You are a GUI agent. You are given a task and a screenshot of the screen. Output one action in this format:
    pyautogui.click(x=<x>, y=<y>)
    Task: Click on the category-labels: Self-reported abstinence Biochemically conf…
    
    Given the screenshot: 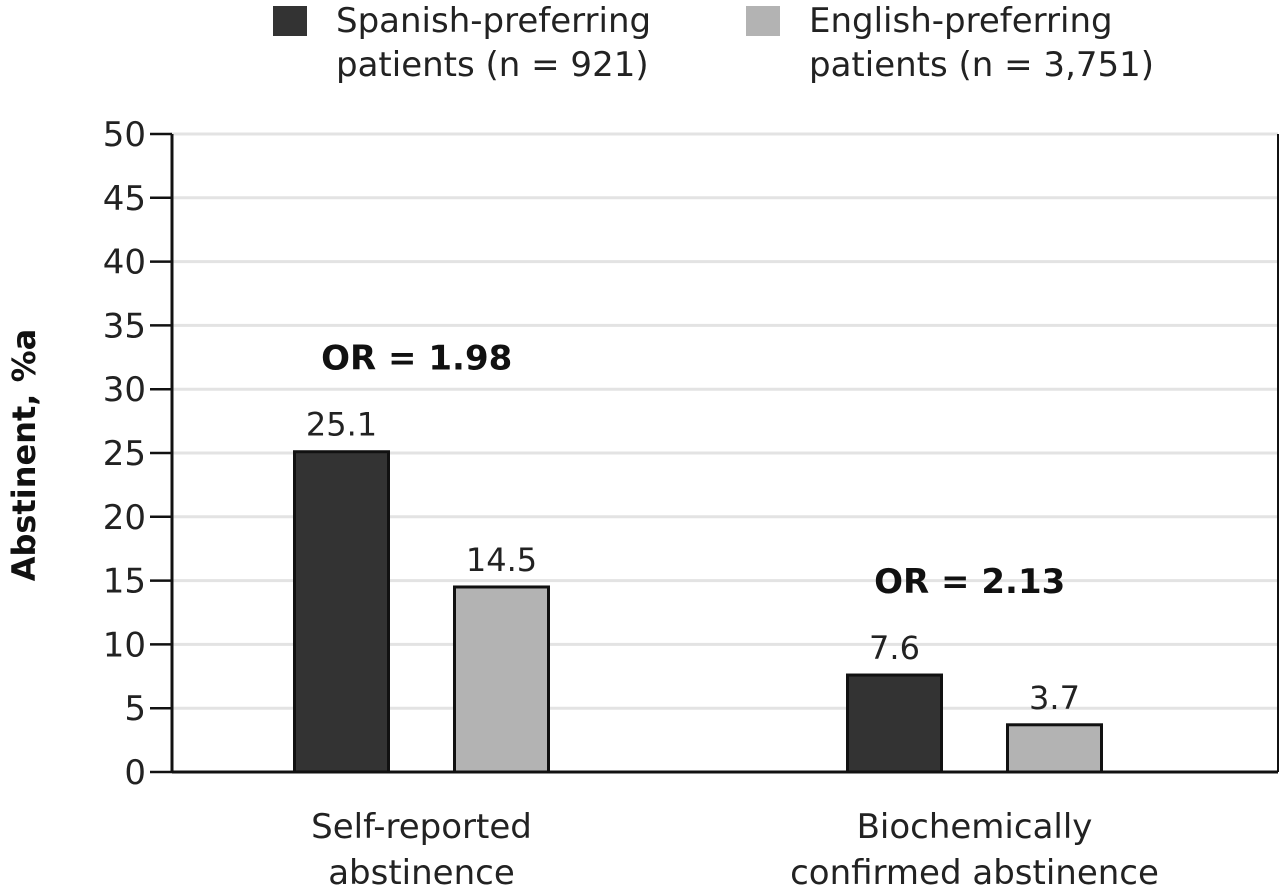 What is the action you would take?
    pyautogui.click(x=735, y=849)
    